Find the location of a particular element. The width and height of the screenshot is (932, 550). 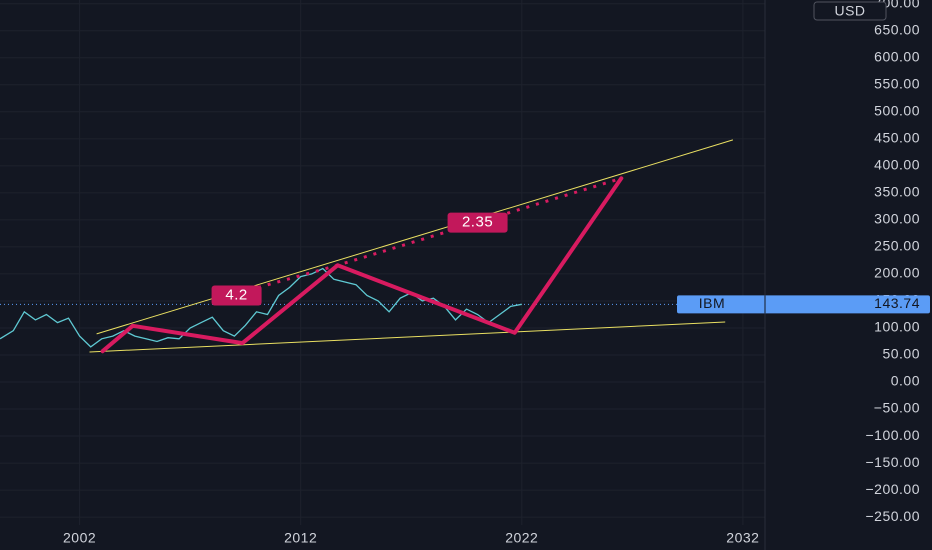

y-tick-label: 550.00 is located at coordinates (897, 83).